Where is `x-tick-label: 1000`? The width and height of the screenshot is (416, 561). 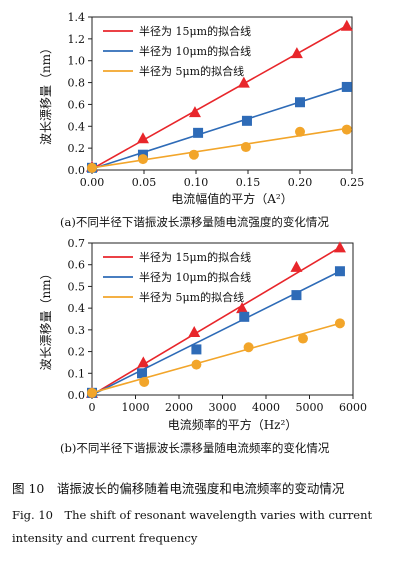 x-tick-label: 1000 is located at coordinates (136, 407).